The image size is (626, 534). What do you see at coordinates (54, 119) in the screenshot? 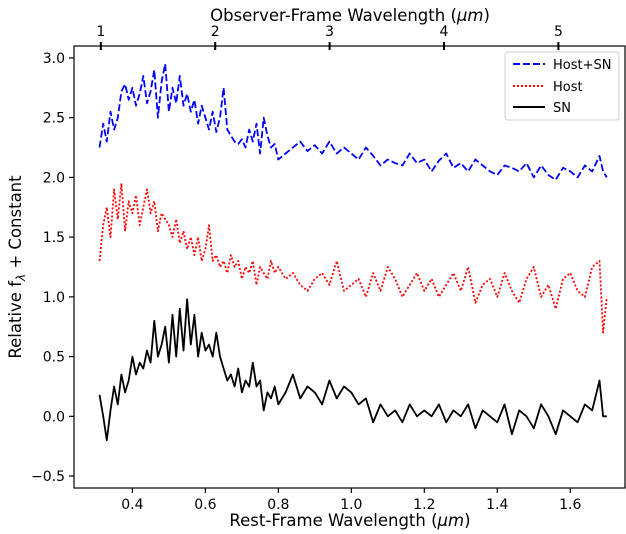
I see `y-tick-label: 2.5` at bounding box center [54, 119].